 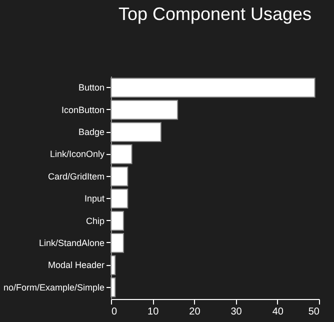 I want to click on x-tick-label: 40, so click(x=278, y=312).